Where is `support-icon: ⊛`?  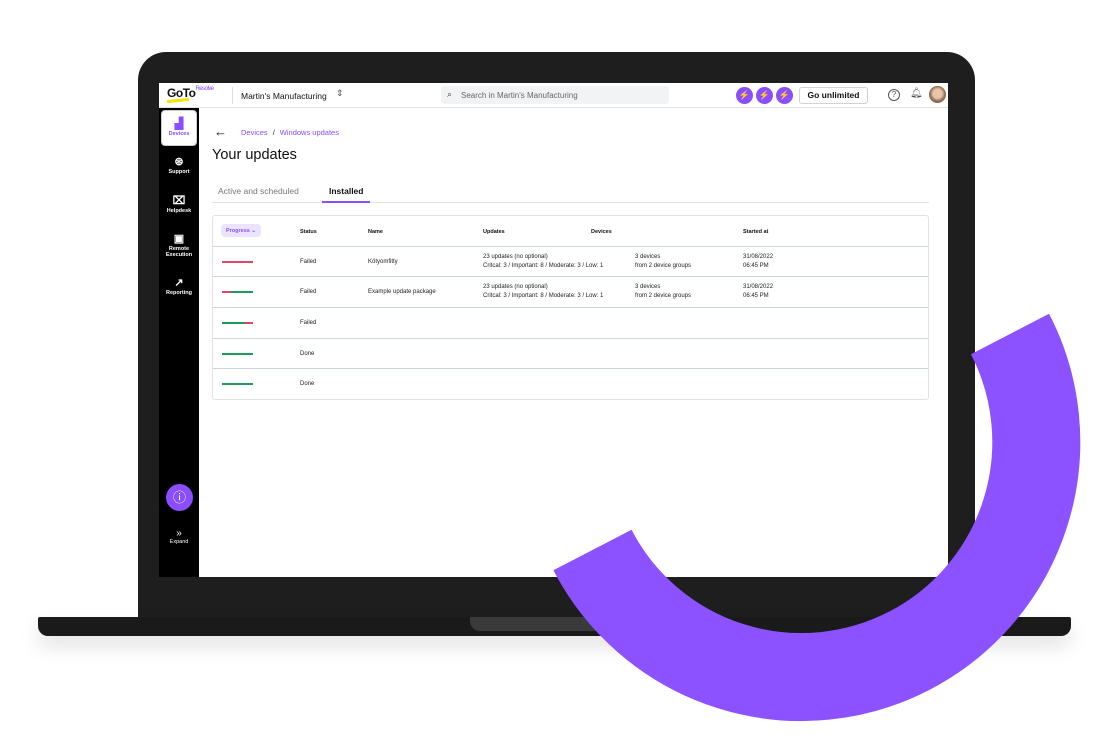 support-icon: ⊛ is located at coordinates (179, 162).